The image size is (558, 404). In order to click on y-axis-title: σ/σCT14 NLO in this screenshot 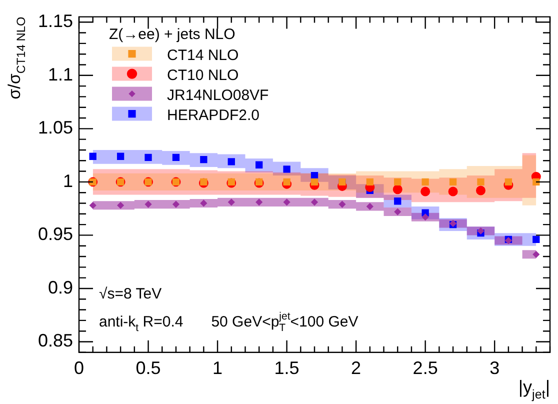, I will do `click(16, 58)`.